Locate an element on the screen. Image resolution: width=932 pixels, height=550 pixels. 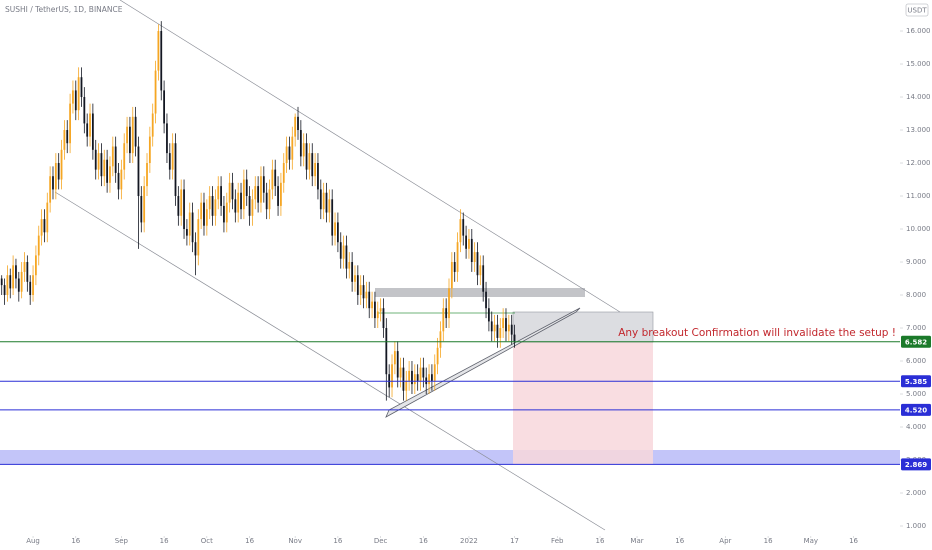
x-tick-label: Apr is located at coordinates (725, 541).